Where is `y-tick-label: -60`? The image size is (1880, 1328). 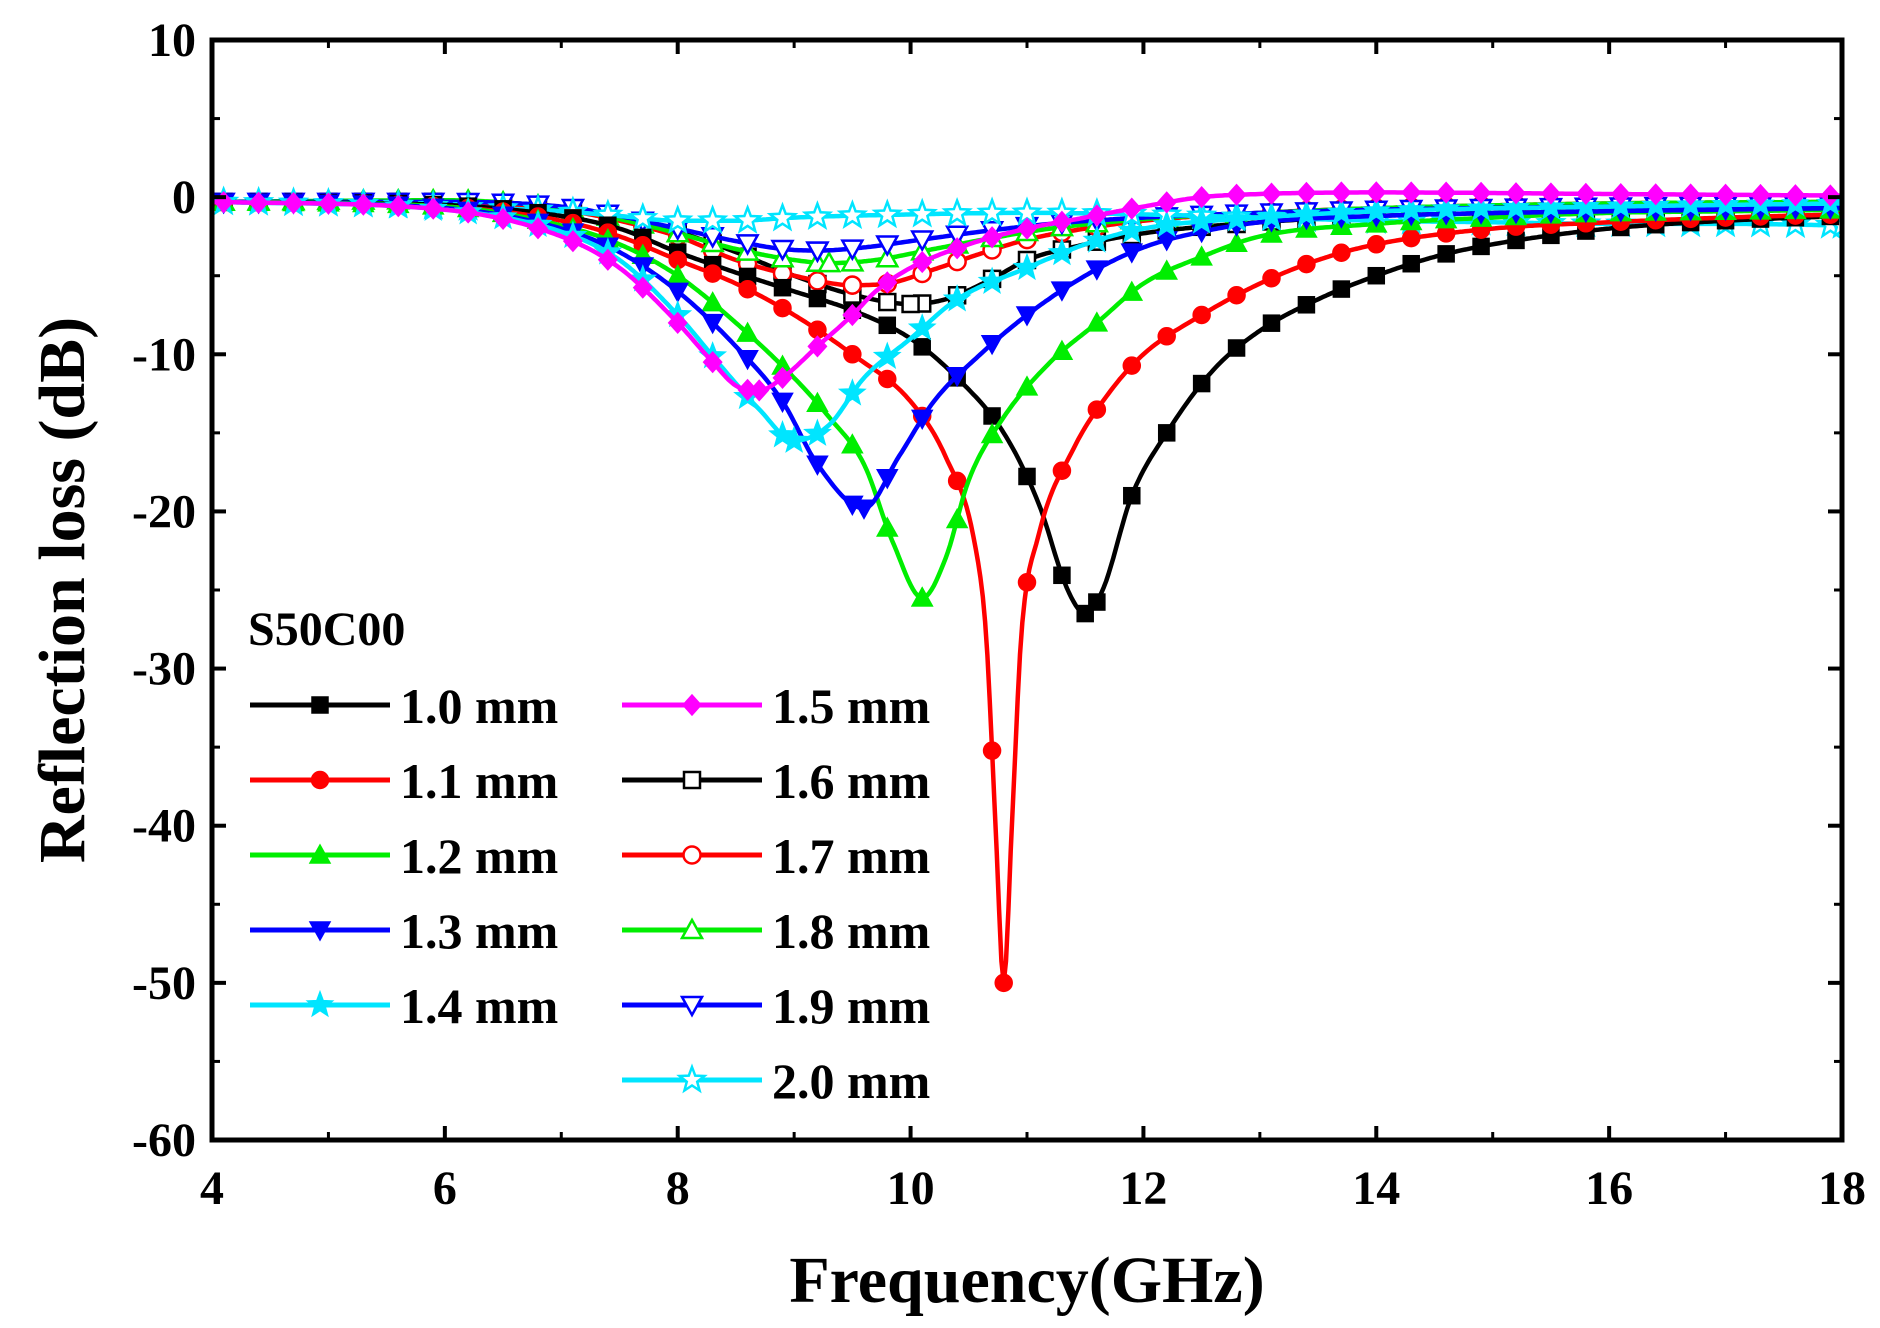
y-tick-label: -60 is located at coordinates (164, 1140).